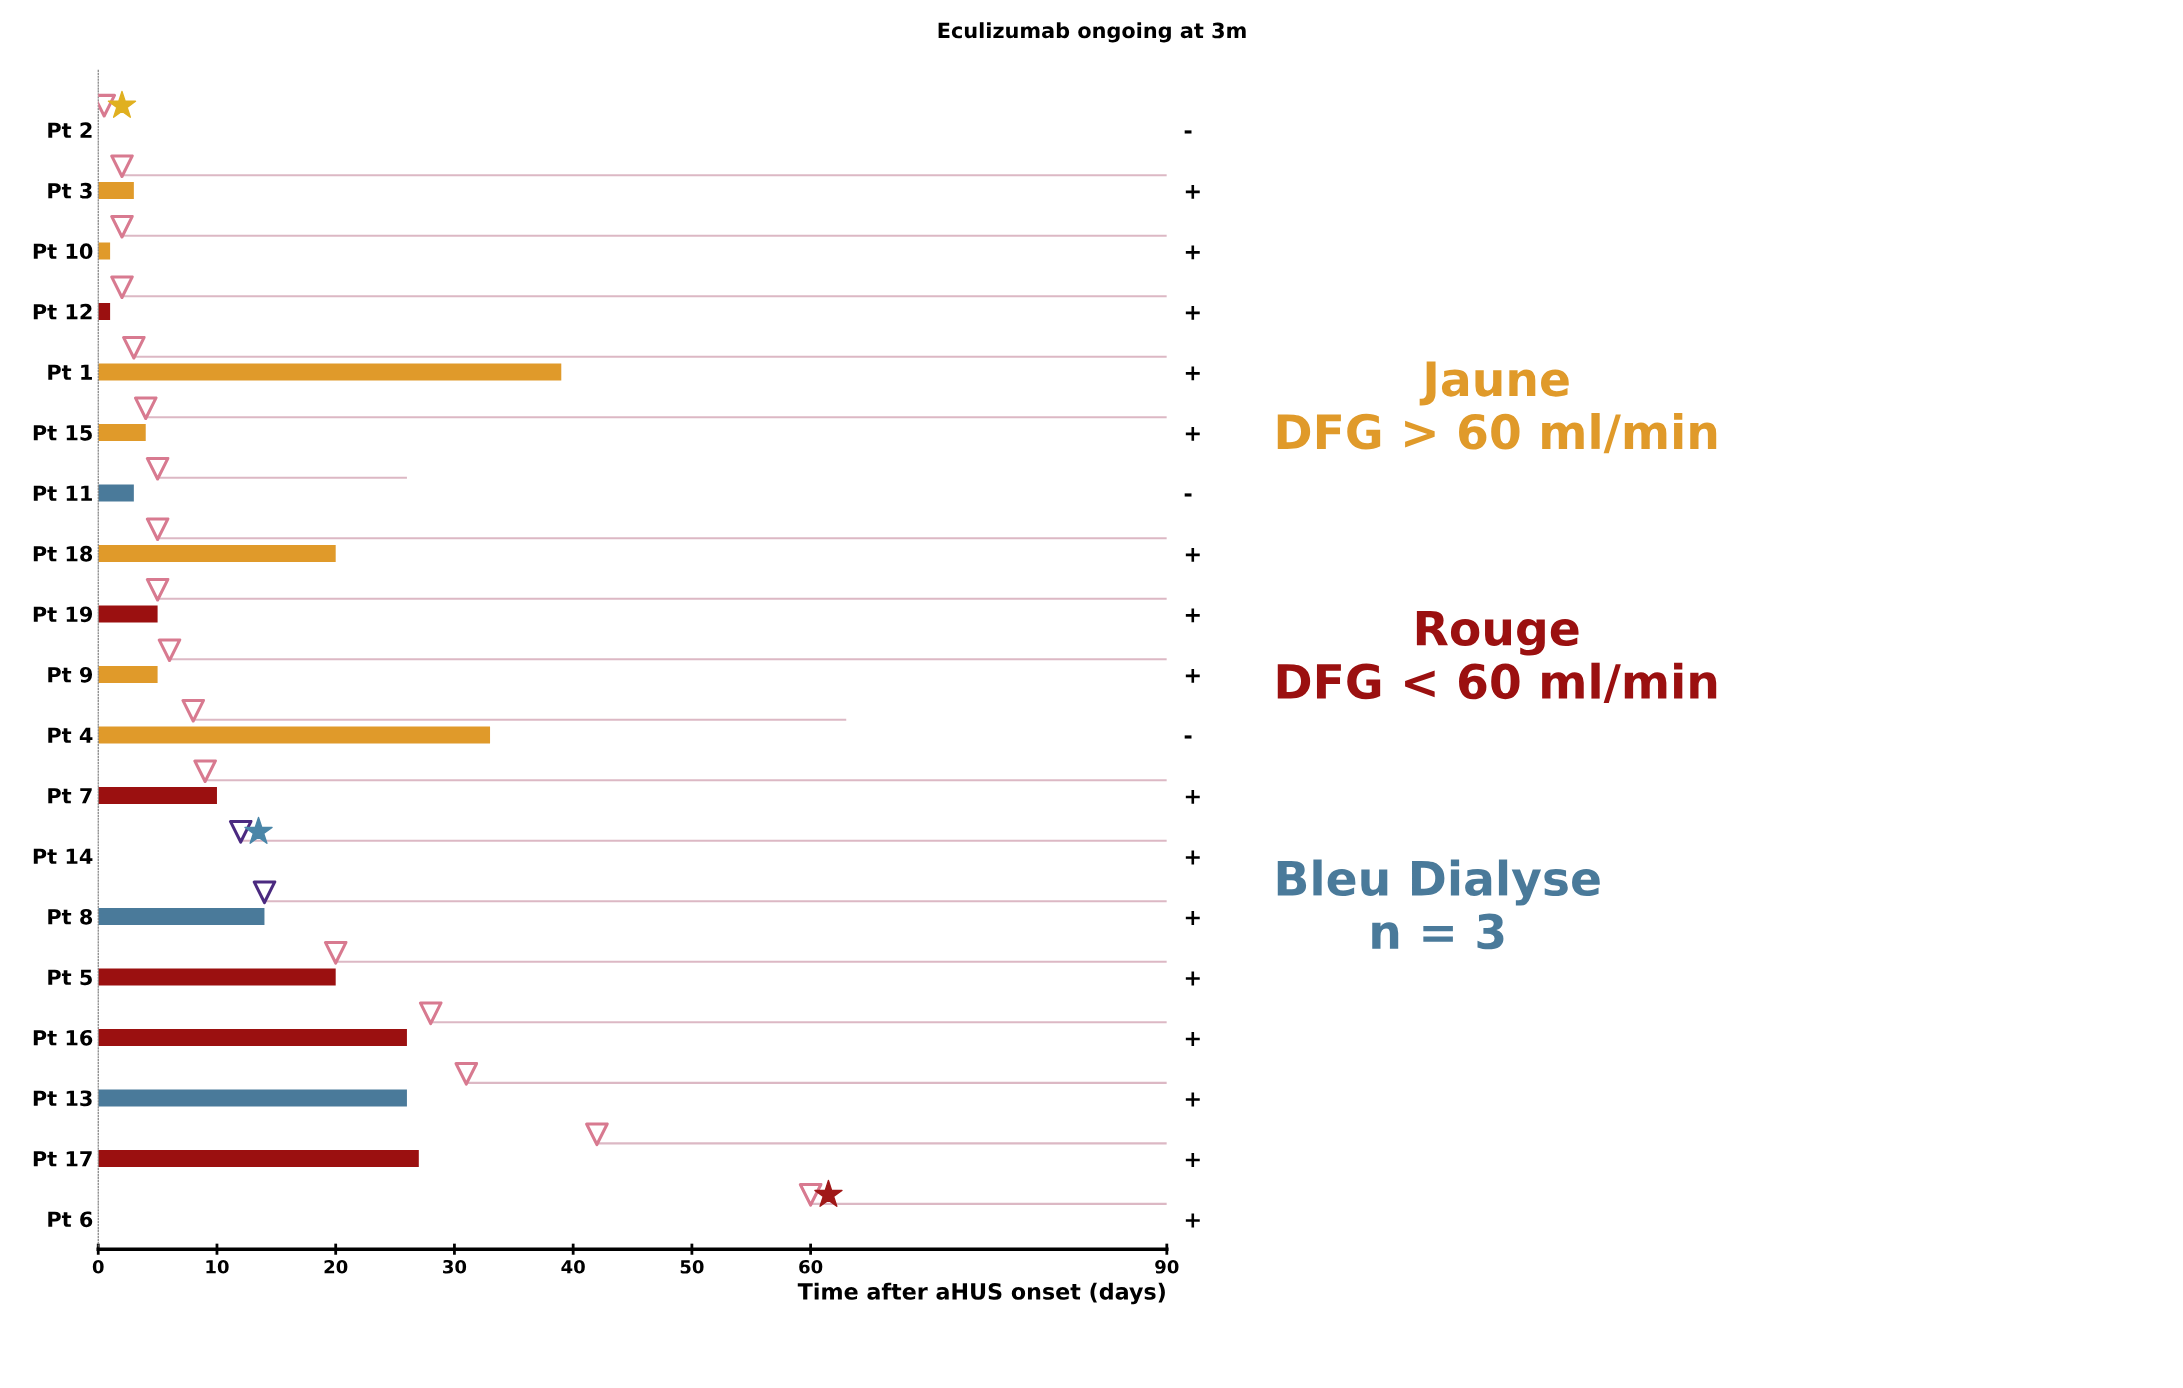 The width and height of the screenshot is (2183, 1388). What do you see at coordinates (70, 977) in the screenshot?
I see `y-tick-label: Pt 5` at bounding box center [70, 977].